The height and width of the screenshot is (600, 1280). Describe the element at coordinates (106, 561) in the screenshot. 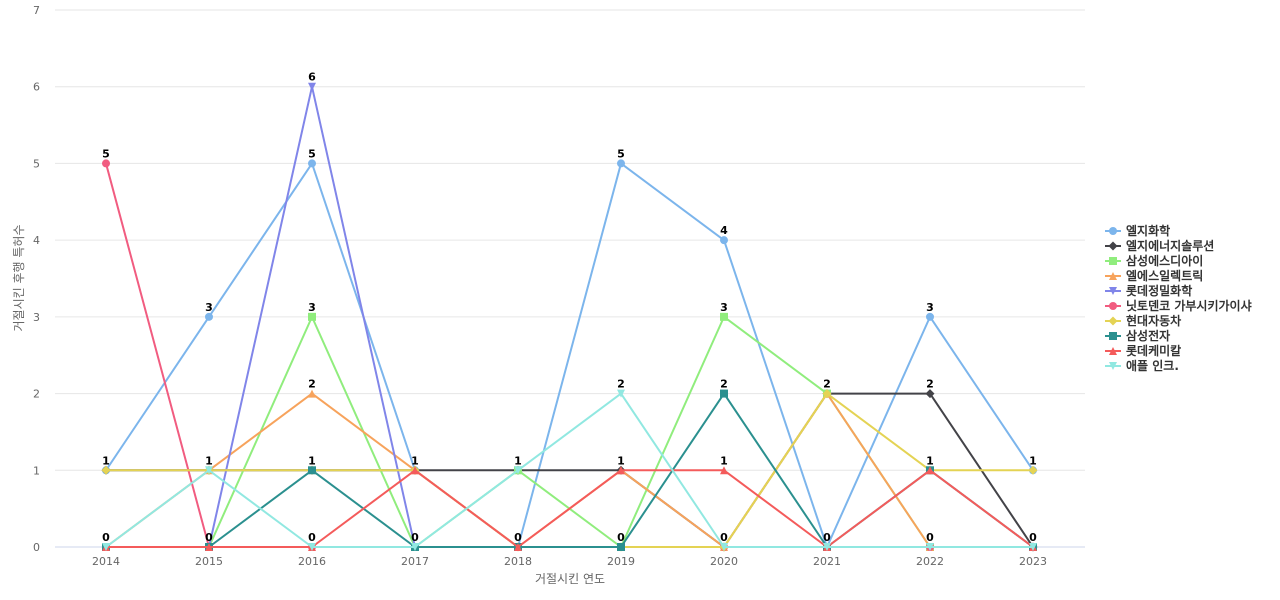

I see `x-tick-label: 2014` at that location.